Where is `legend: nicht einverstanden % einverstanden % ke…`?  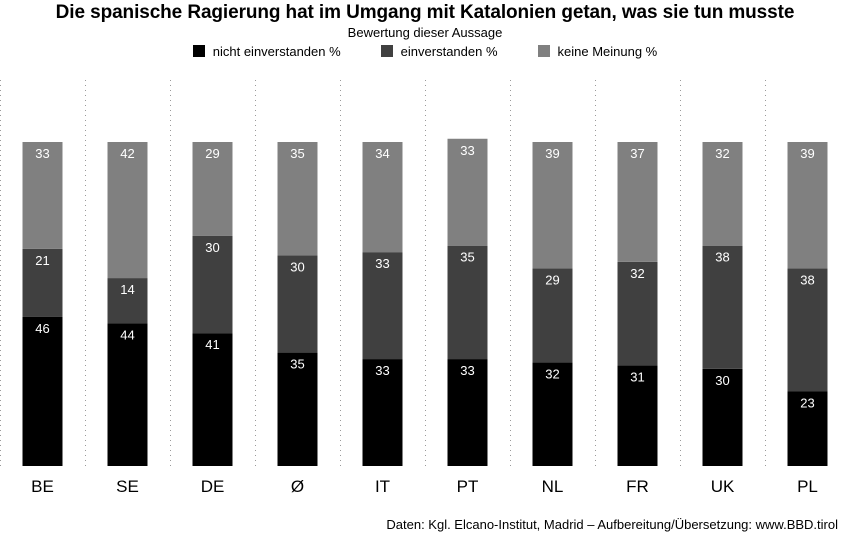
legend: nicht einverstanden % einverstanden % ke… is located at coordinates (425, 51).